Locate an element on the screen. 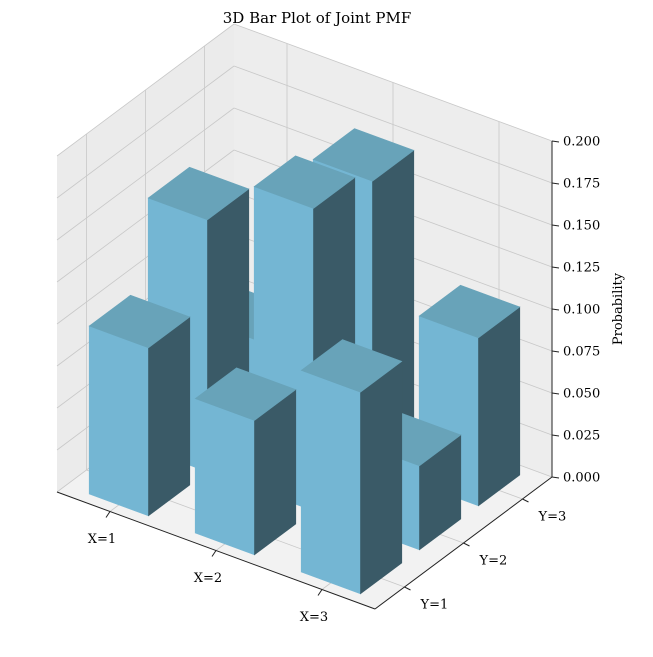 The height and width of the screenshot is (657, 653). z-tick-label: 0.100 is located at coordinates (581, 310).